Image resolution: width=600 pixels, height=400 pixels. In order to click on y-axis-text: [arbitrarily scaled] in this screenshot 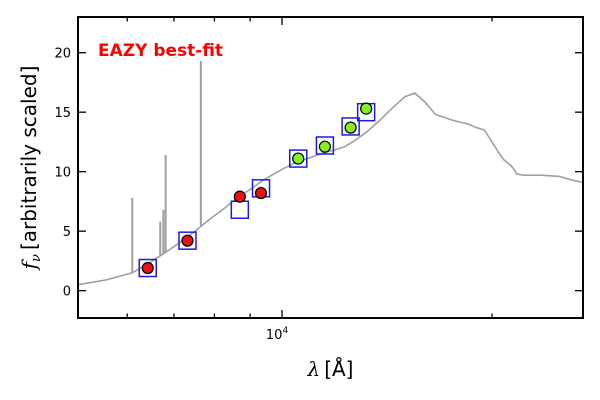, I will do `click(29, 158)`.